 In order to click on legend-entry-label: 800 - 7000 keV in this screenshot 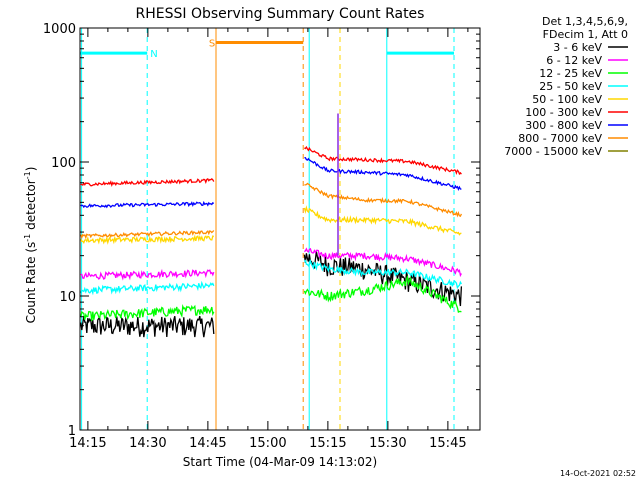, I will do `click(560, 138)`.